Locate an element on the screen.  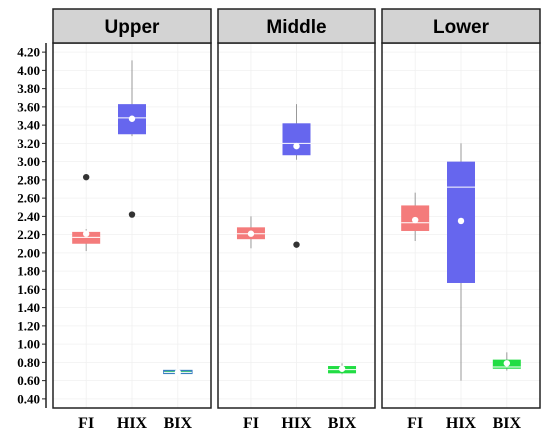
y-tick-label: 3.80 is located at coordinates (28, 88).